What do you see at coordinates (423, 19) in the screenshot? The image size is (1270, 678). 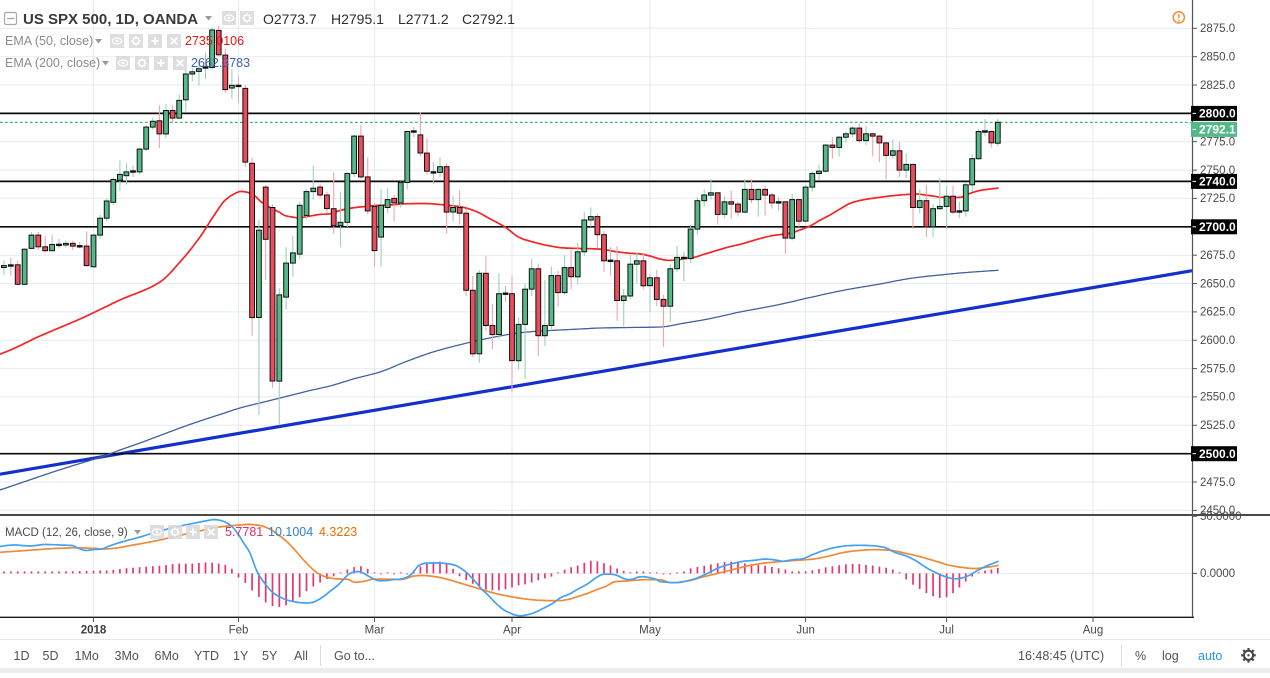 I see `svg-text: L2771.2` at bounding box center [423, 19].